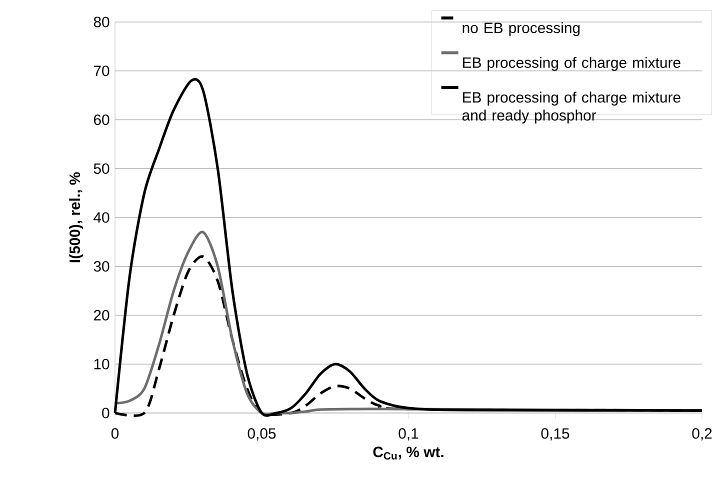  I want to click on x-tick-label: 0,15, so click(555, 434).